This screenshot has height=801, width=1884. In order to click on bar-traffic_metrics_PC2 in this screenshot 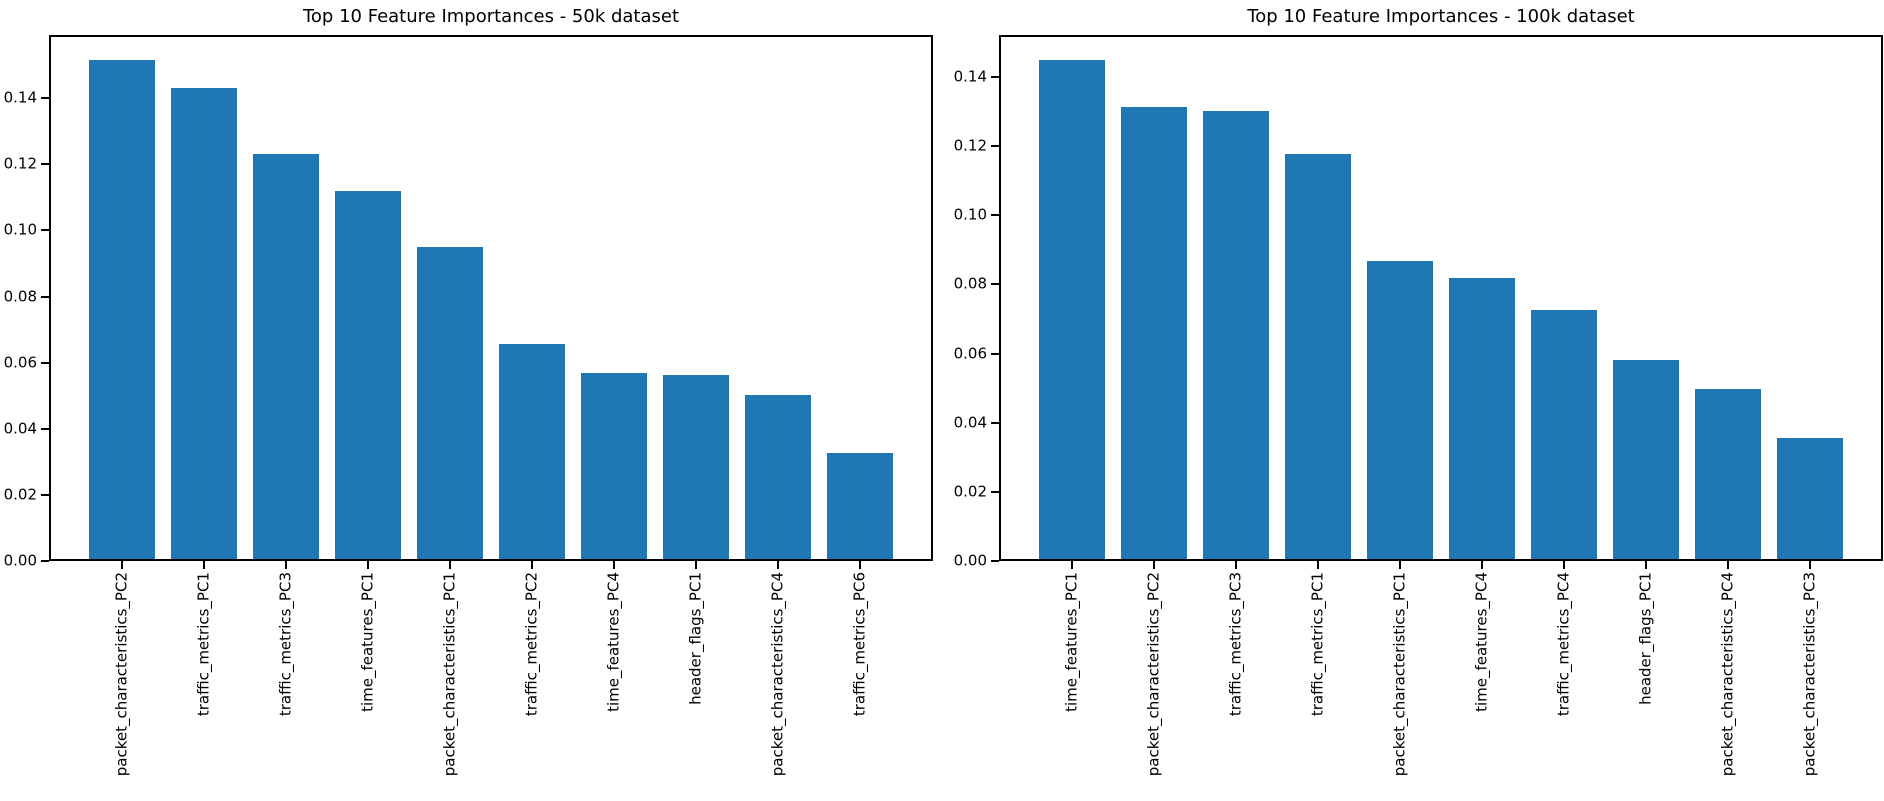, I will do `click(532, 452)`.